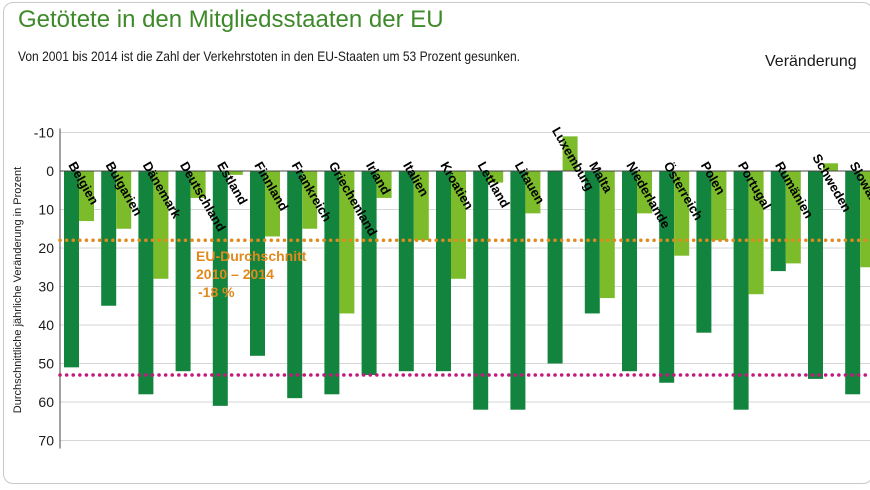 The height and width of the screenshot is (490, 870). I want to click on bar-dark-slowakei, so click(853, 283).